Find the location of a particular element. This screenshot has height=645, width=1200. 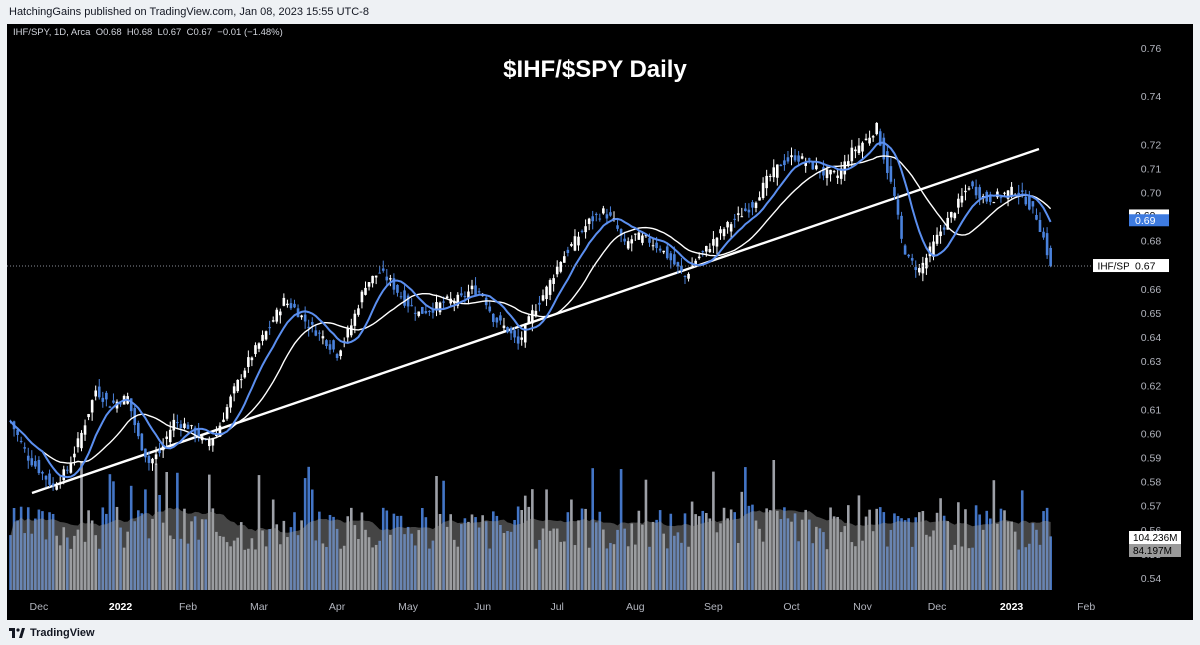

tradingview-logo: TradingView is located at coordinates (52, 633).